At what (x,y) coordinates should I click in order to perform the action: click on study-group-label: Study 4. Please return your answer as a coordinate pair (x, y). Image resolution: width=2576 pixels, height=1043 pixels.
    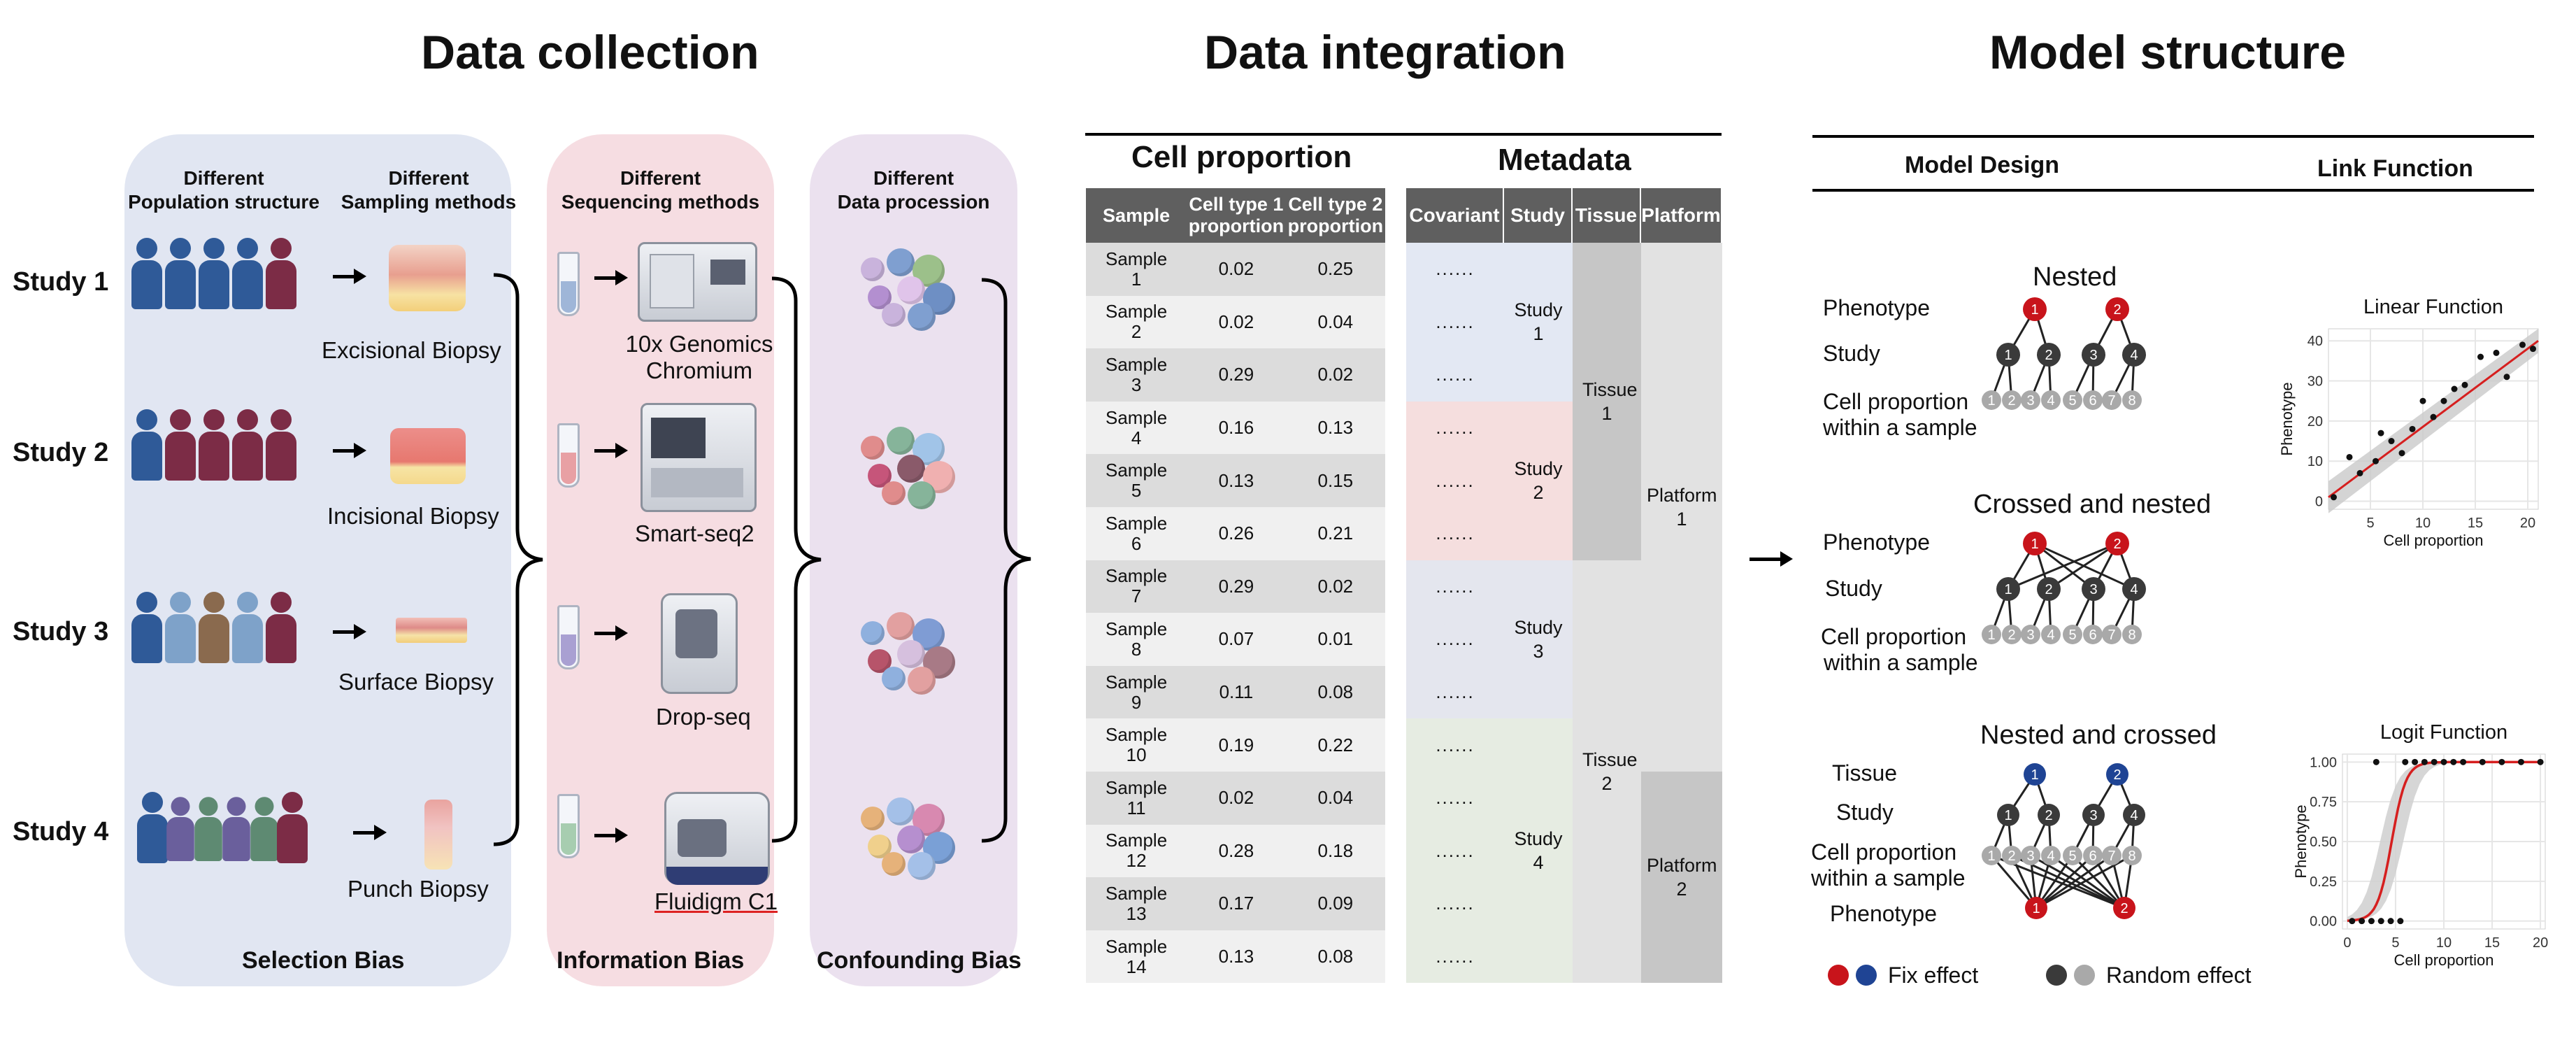
    Looking at the image, I should click on (1538, 851).